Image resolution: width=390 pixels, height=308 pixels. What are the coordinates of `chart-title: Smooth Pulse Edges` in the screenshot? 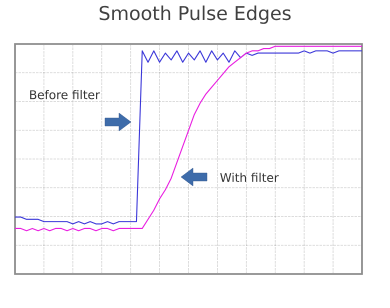 It's located at (195, 15).